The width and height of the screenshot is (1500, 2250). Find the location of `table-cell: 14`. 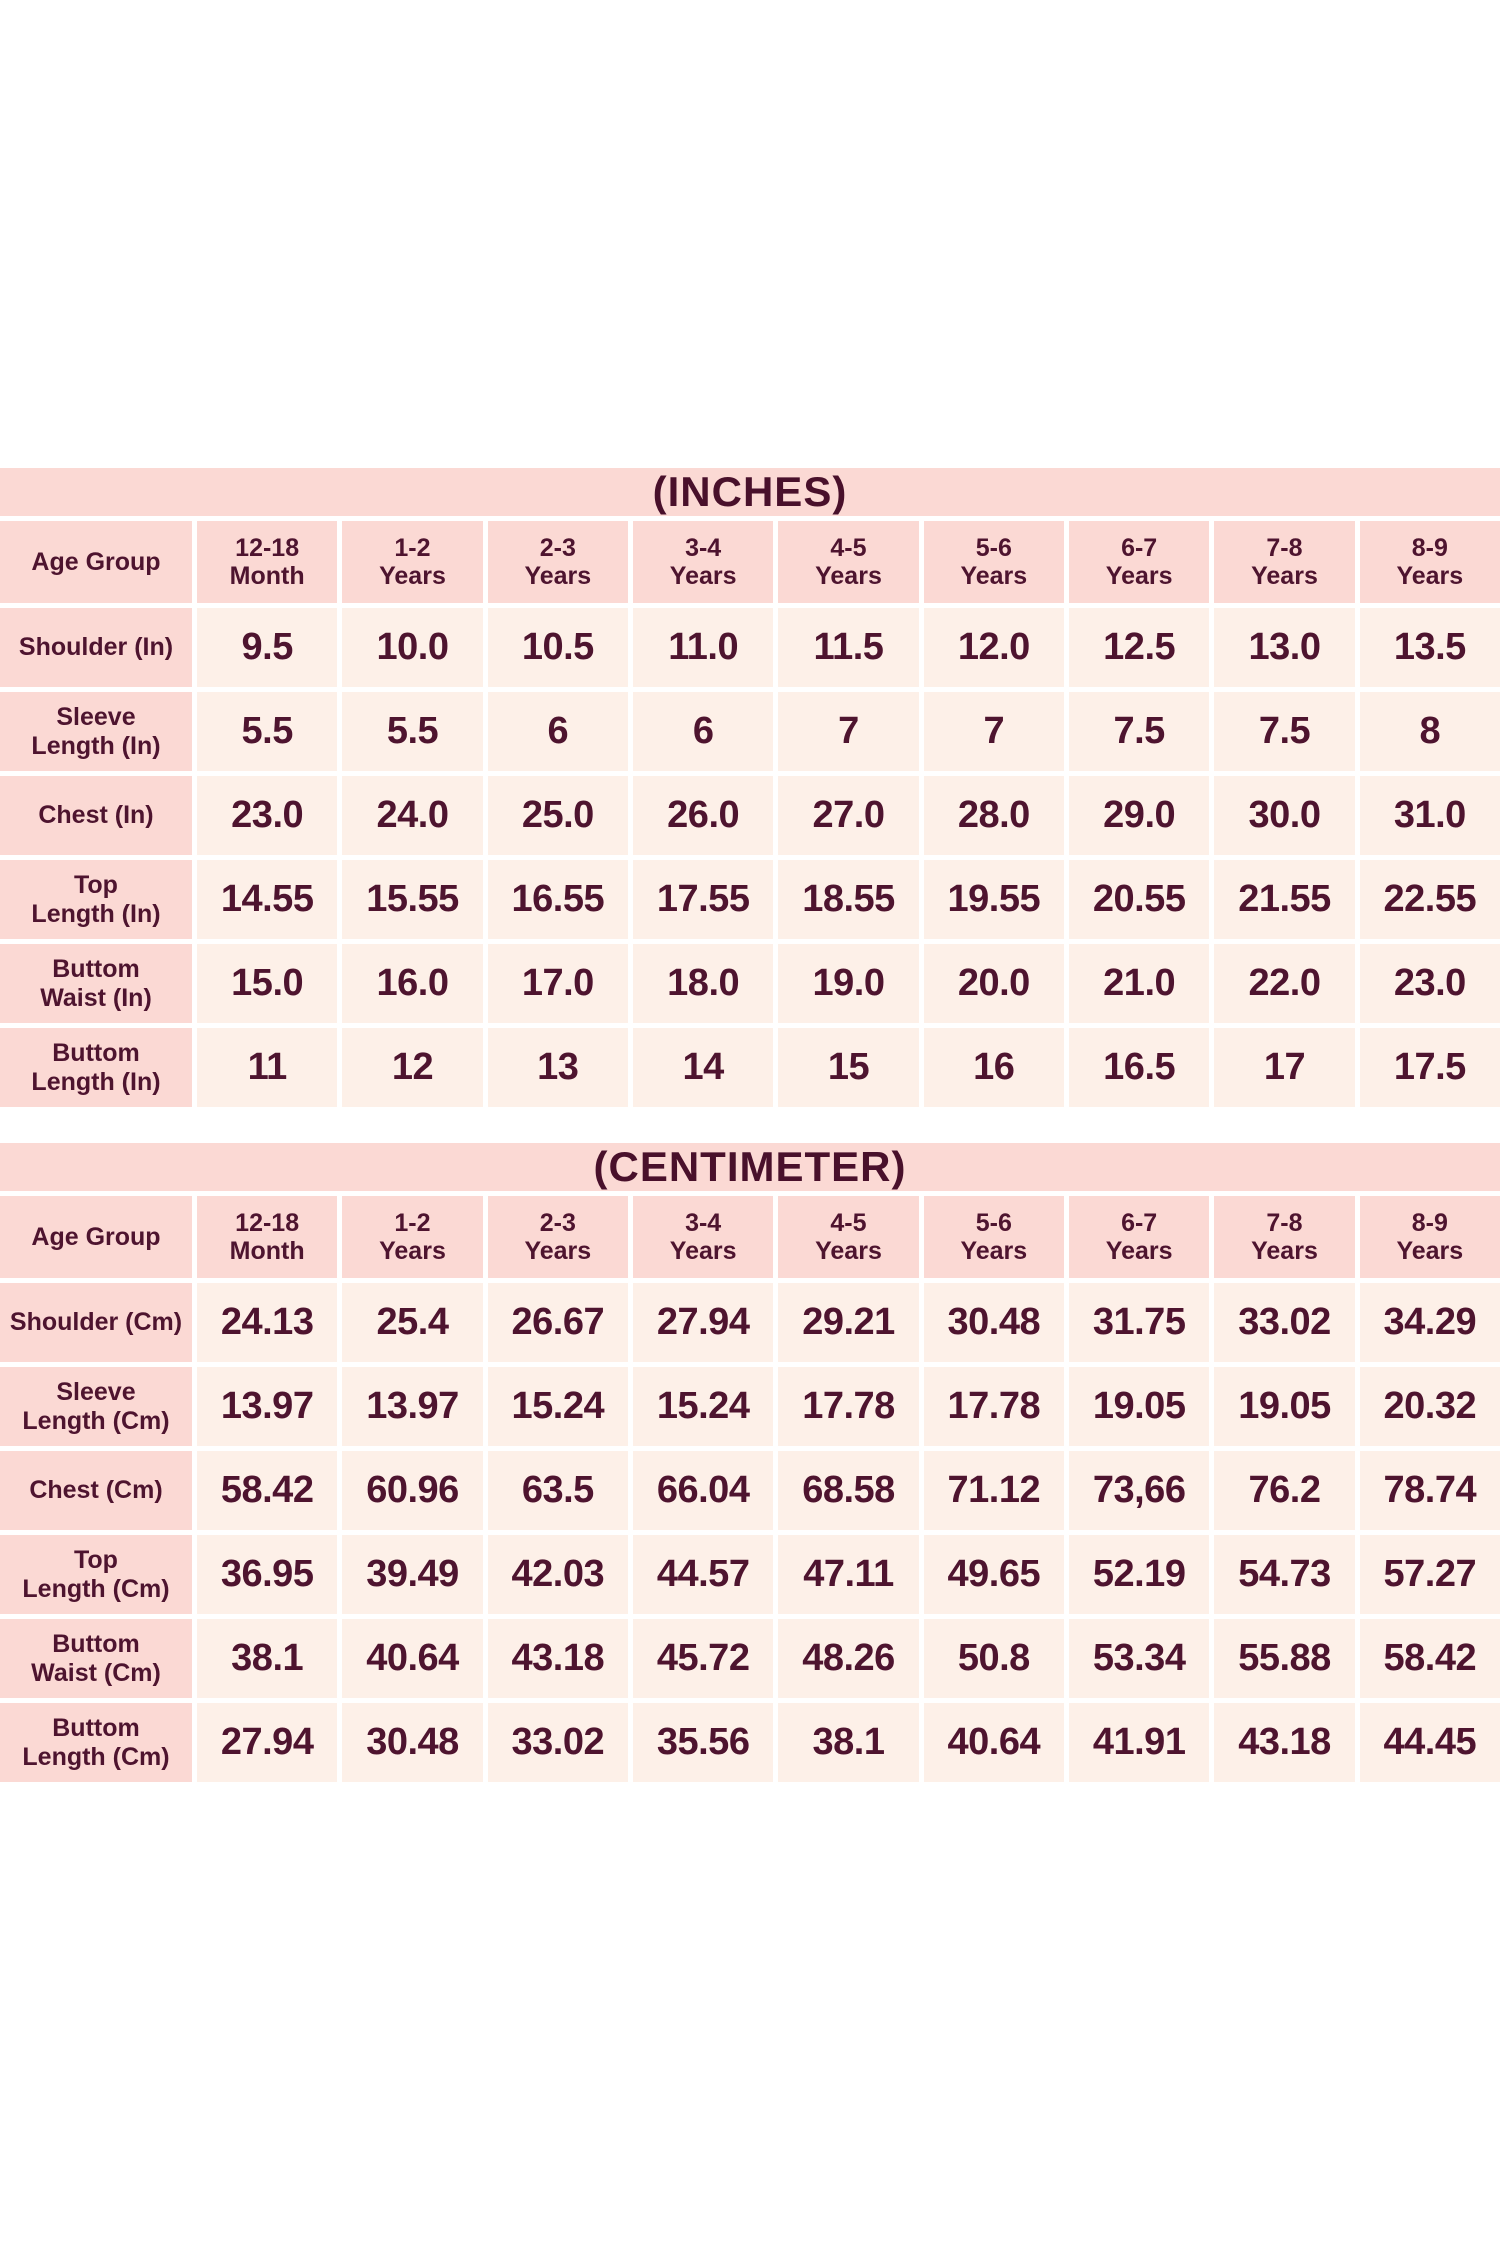

table-cell: 14 is located at coordinates (703, 1067).